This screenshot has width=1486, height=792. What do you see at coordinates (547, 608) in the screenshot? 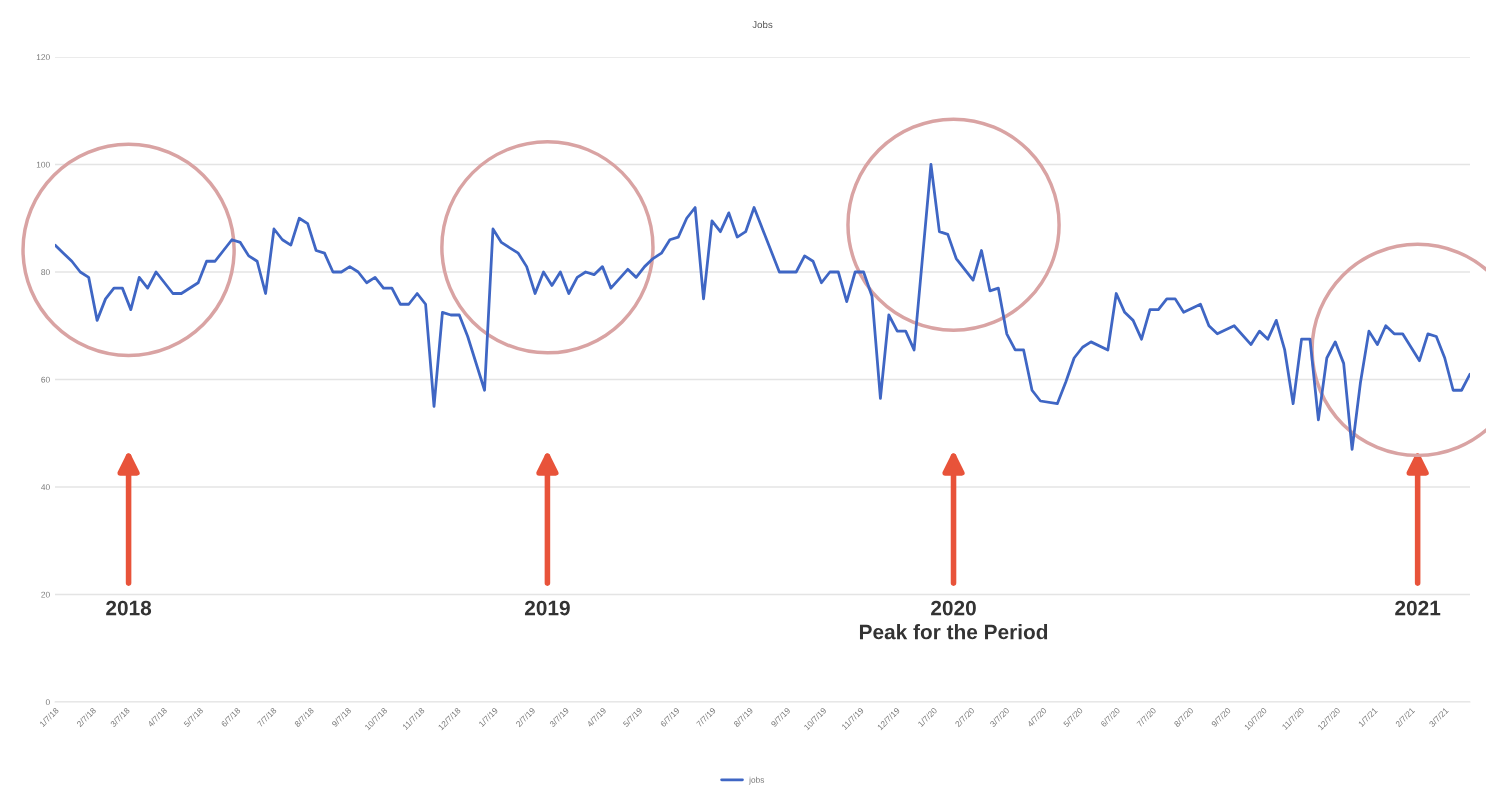
I see `annotation: 2019` at bounding box center [547, 608].